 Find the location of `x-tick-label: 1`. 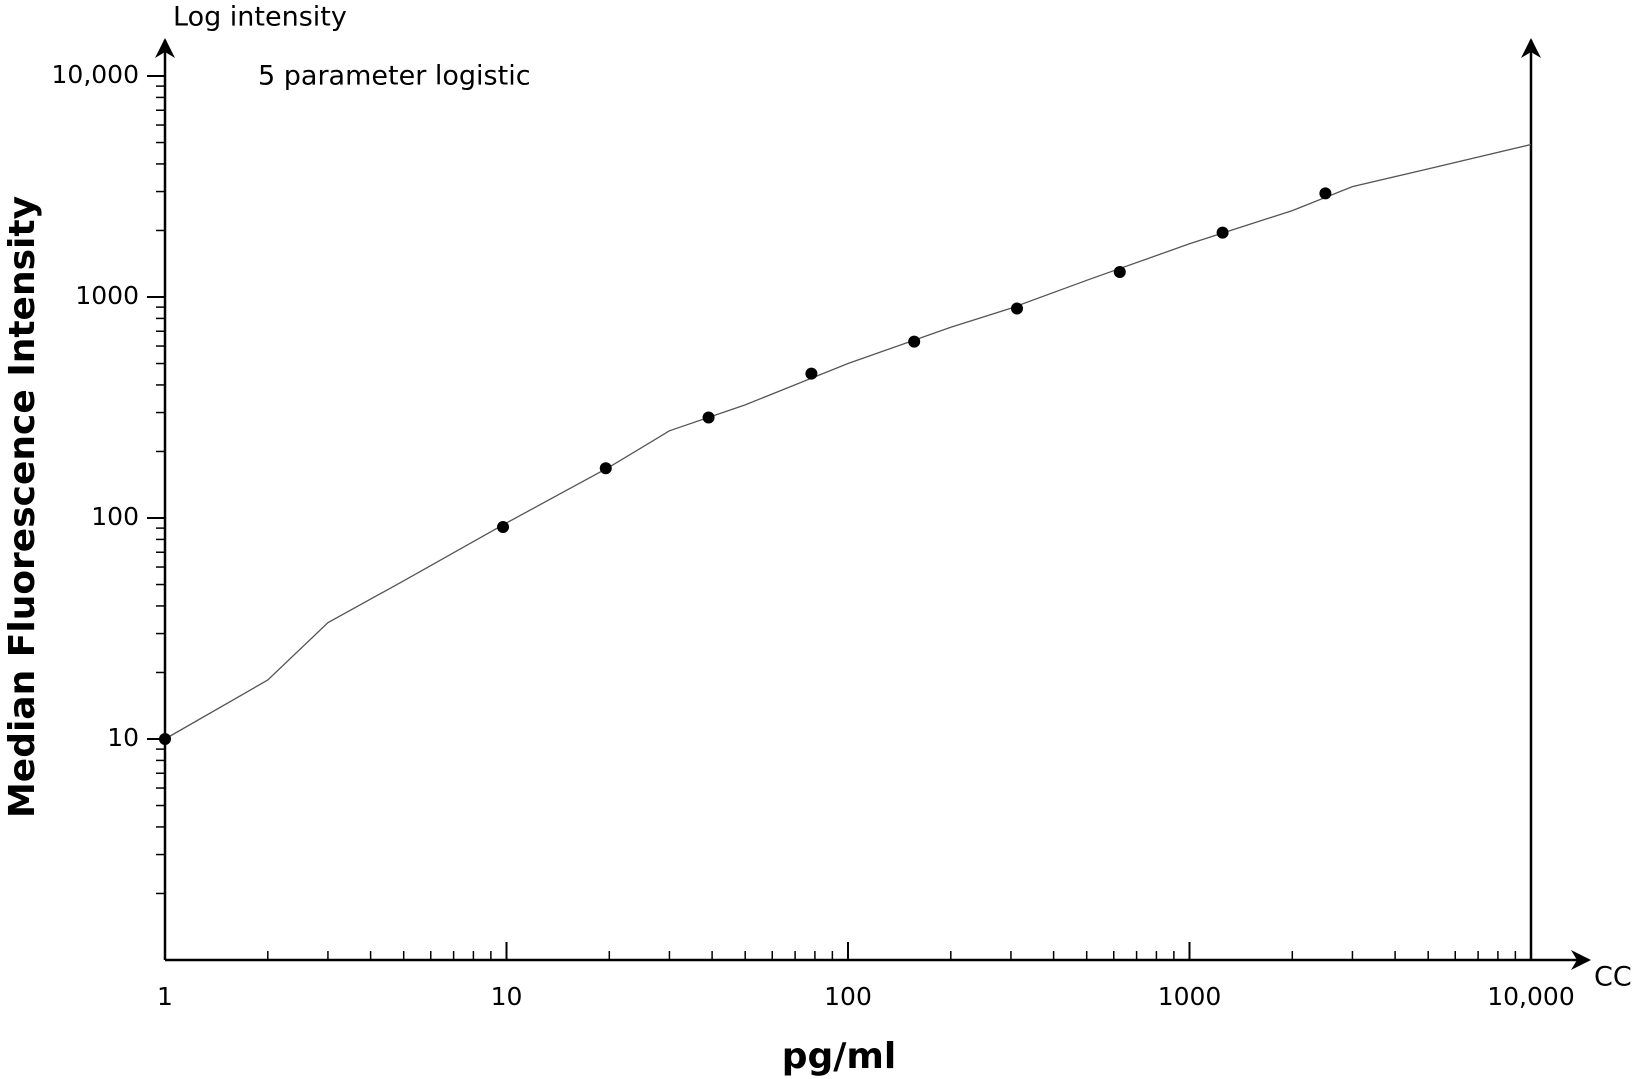

x-tick-label: 1 is located at coordinates (165, 996).